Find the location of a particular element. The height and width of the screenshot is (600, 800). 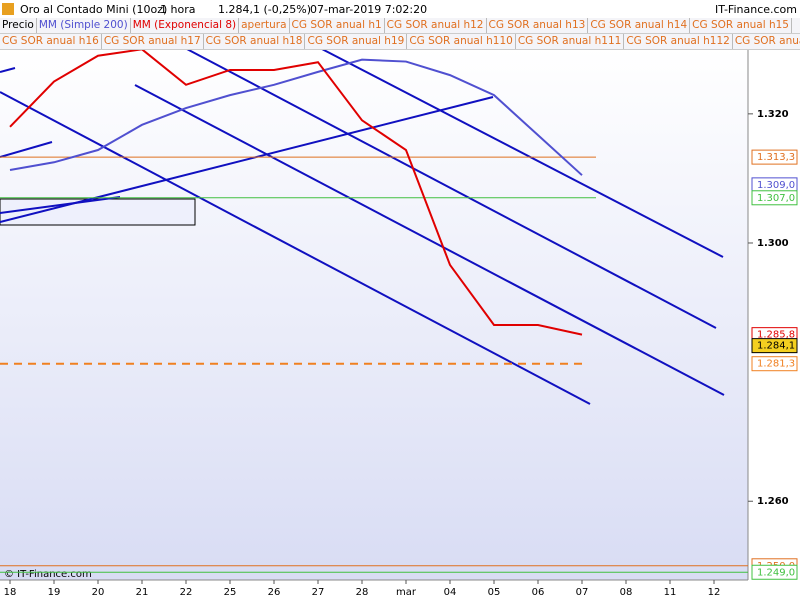

price-label: 1.313,3 is located at coordinates (776, 157).